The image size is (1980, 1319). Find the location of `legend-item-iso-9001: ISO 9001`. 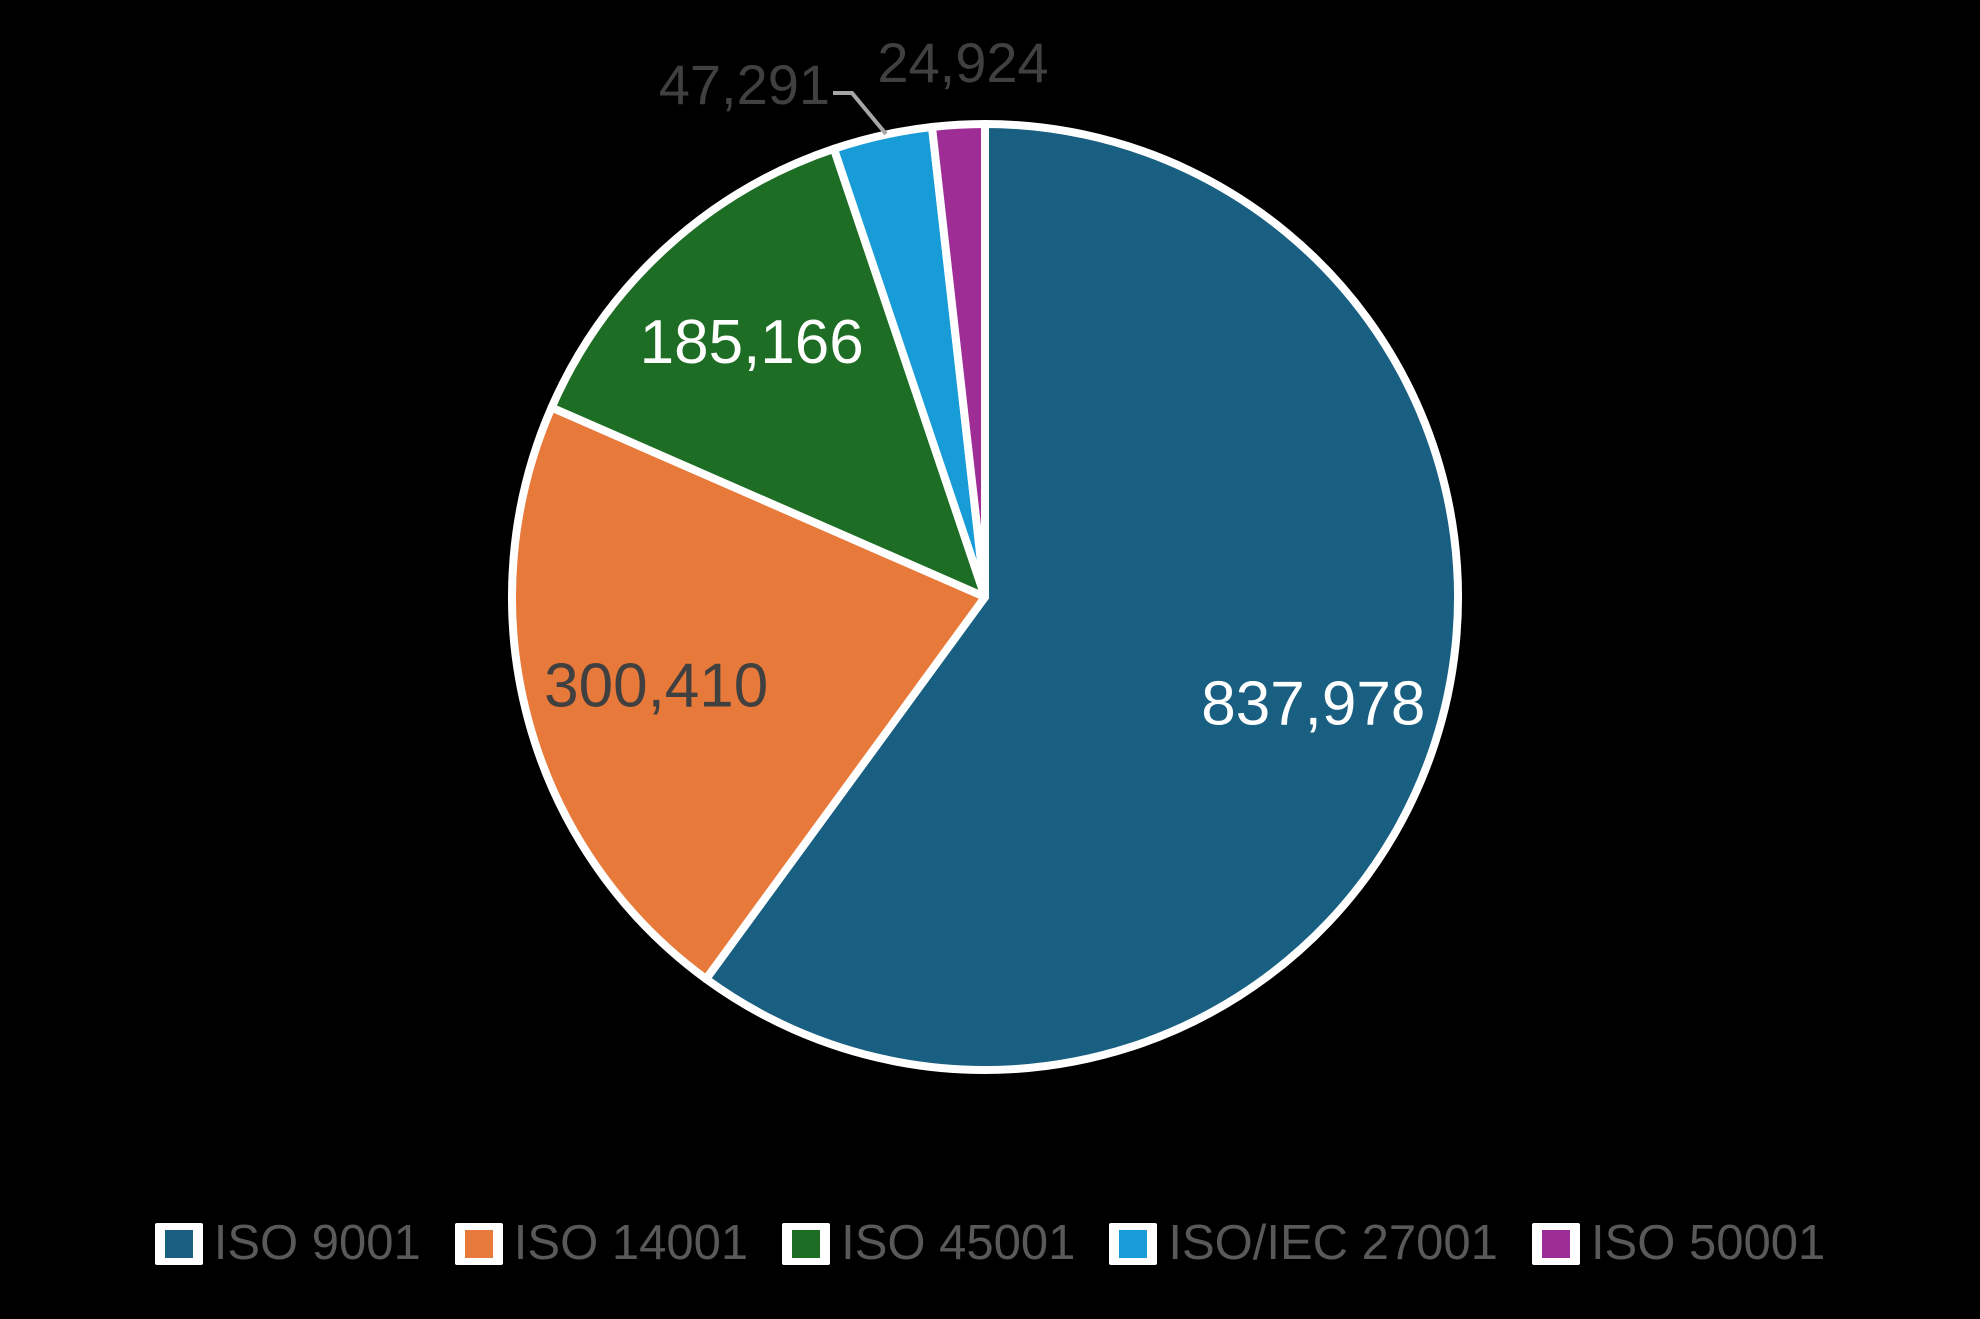

legend-item-iso-9001: ISO 9001 is located at coordinates (287, 1243).